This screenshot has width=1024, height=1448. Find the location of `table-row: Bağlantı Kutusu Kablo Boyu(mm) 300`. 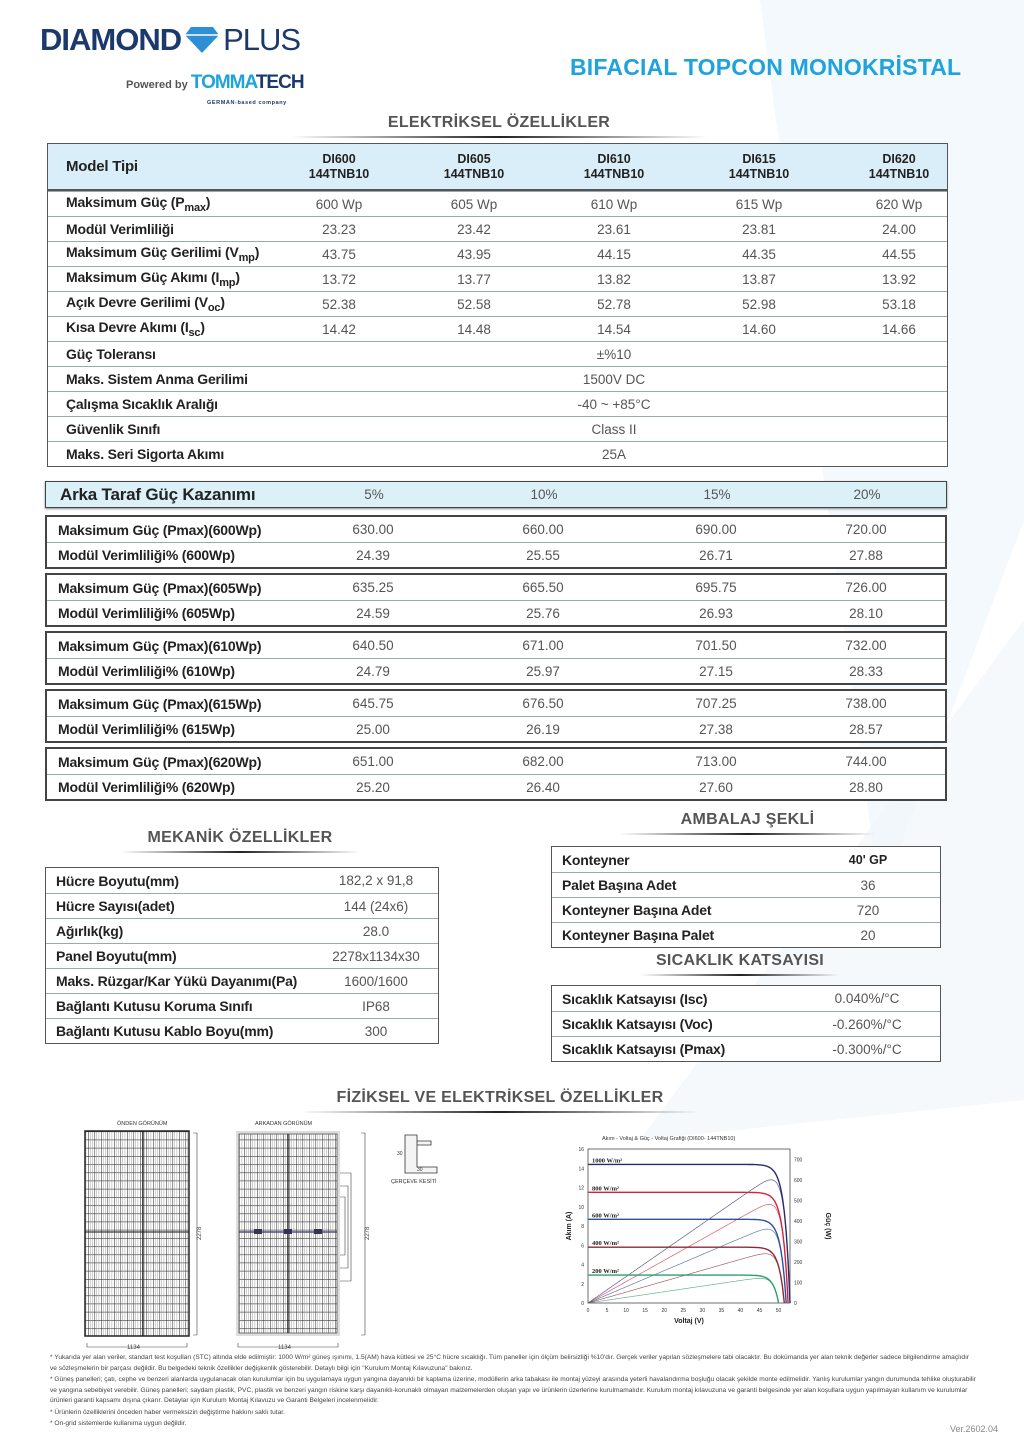

table-row: Bağlantı Kutusu Kablo Boyu(mm) 300 is located at coordinates (242, 1030).